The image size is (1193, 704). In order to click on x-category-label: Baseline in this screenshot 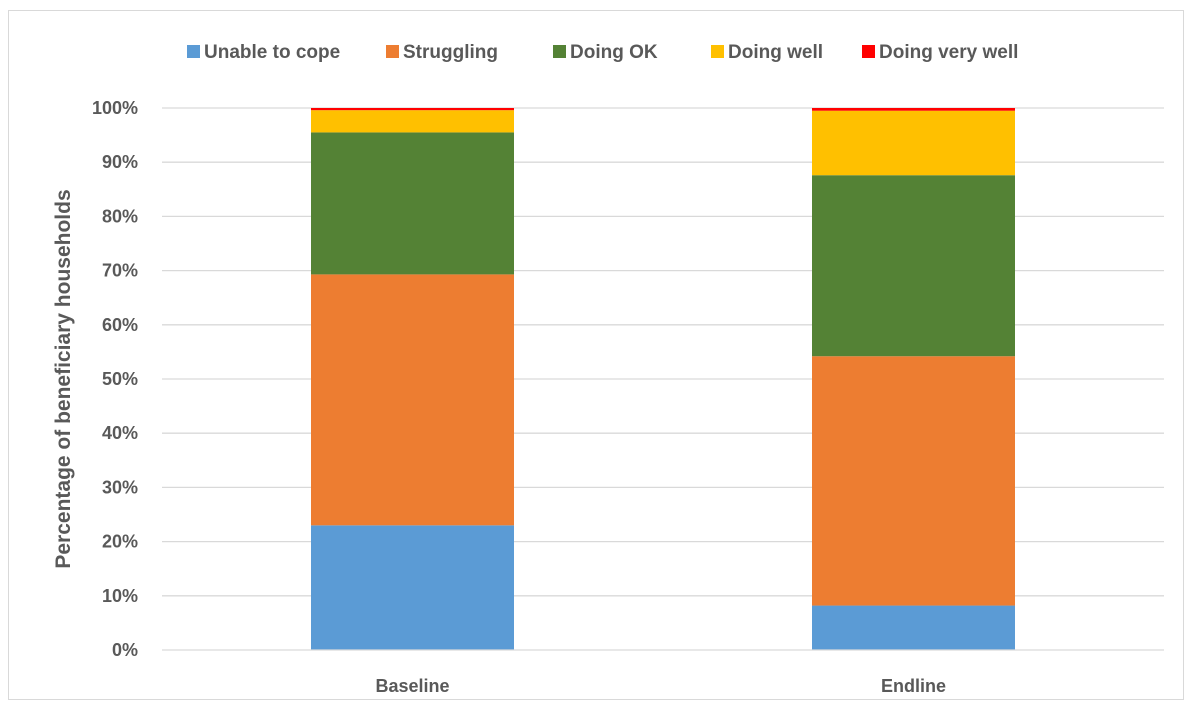, I will do `click(412, 686)`.